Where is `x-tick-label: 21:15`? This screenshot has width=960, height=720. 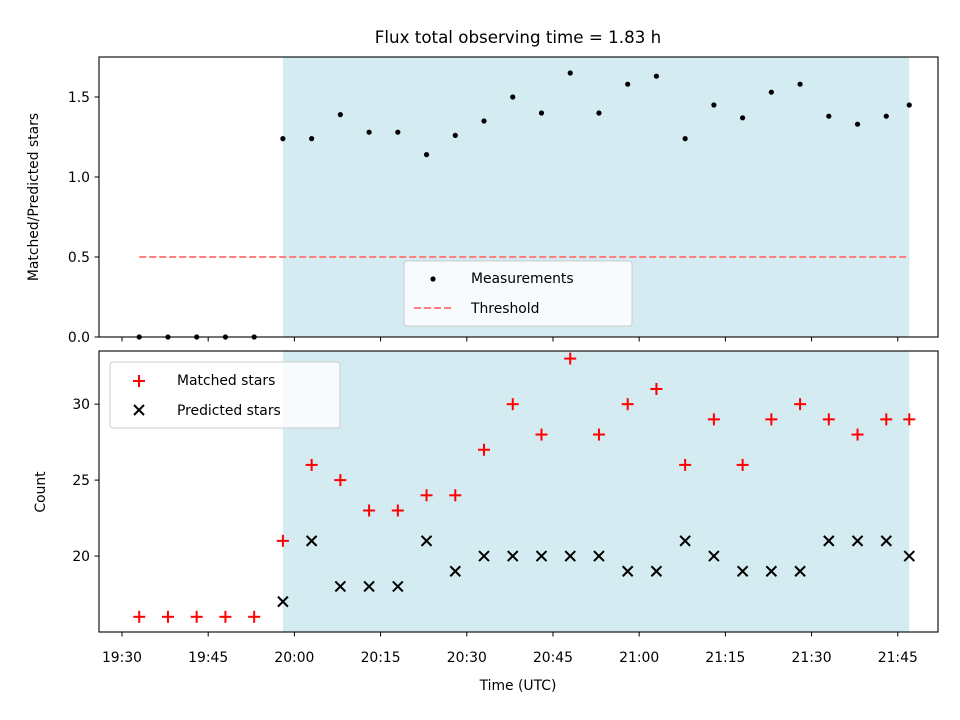 x-tick-label: 21:15 is located at coordinates (725, 658).